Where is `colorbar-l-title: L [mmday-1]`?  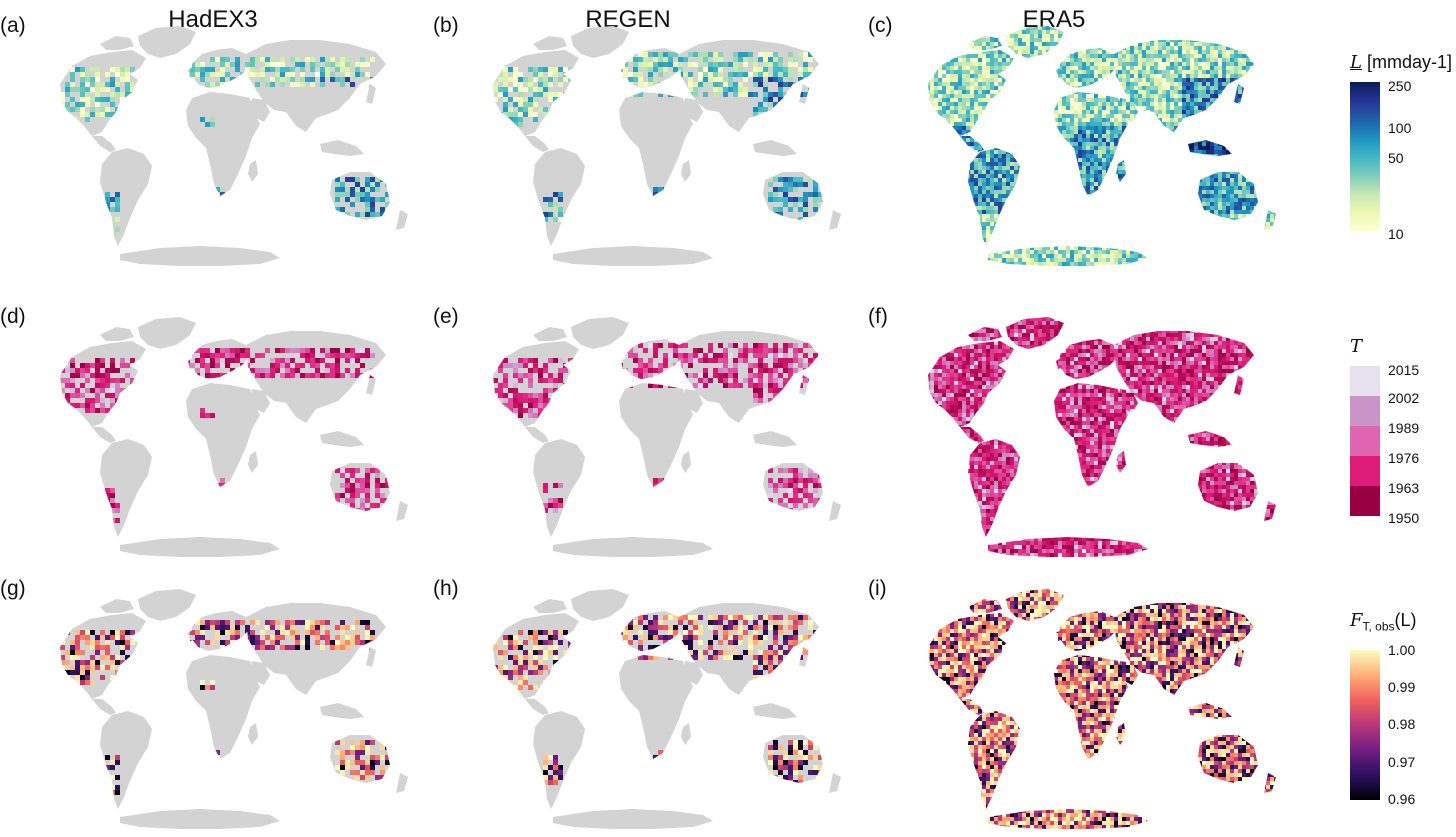
colorbar-l-title: L [mmday-1] is located at coordinates (1401, 62).